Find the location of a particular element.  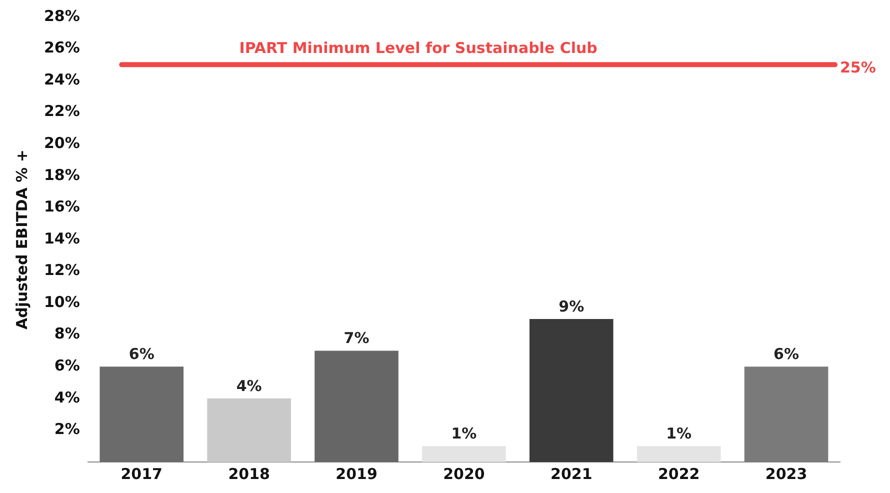

y-tick-label: 16% is located at coordinates (62, 207).